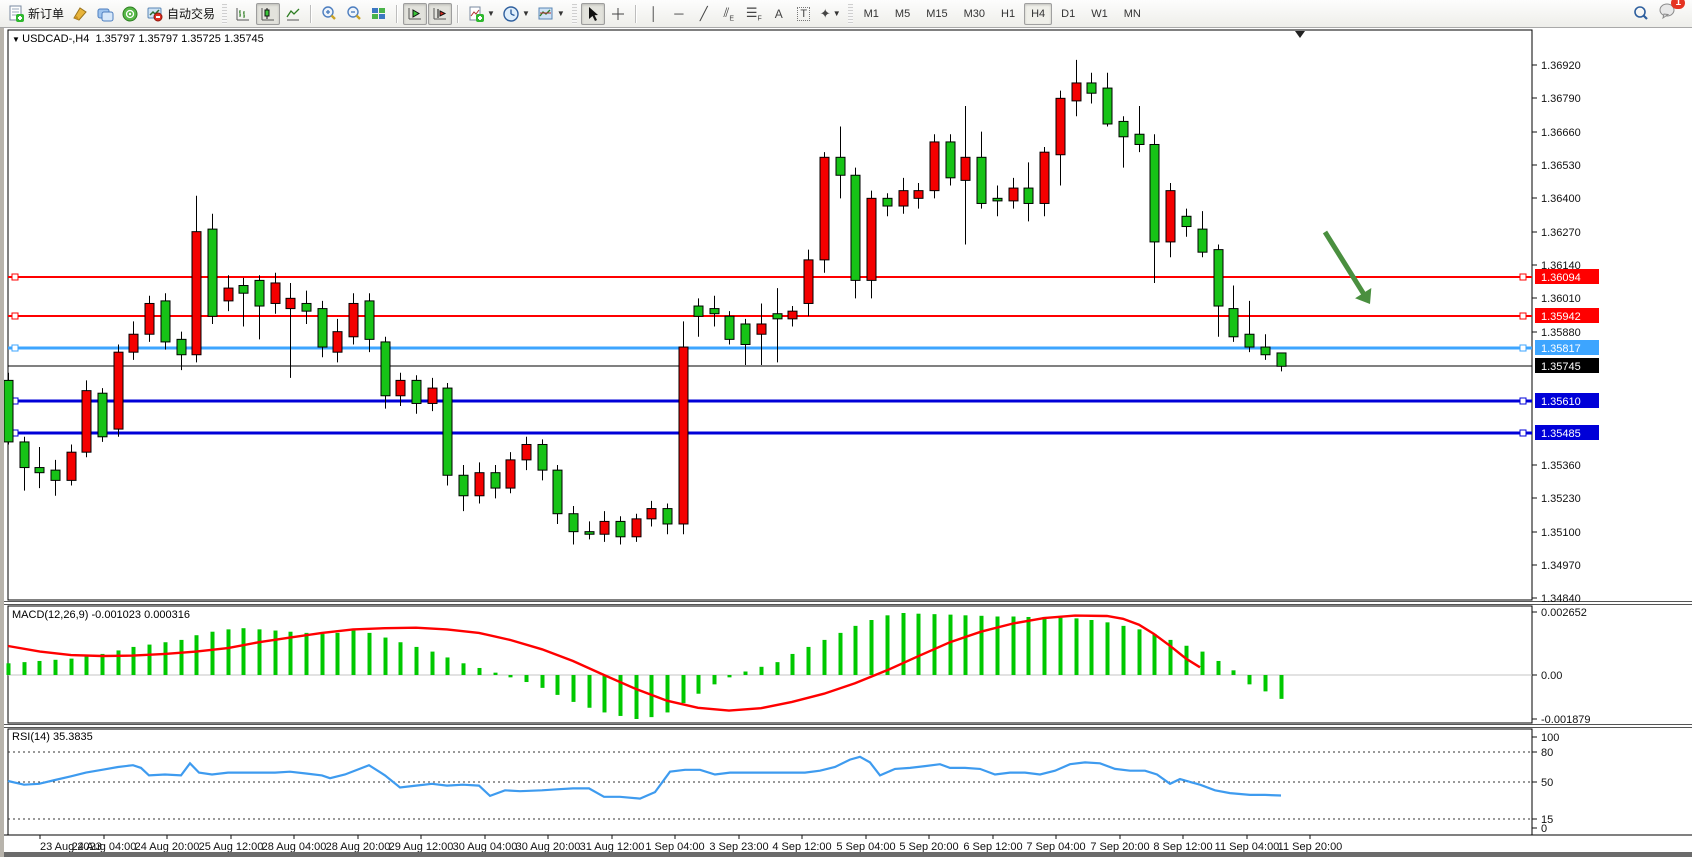  I want to click on vline-icon: │, so click(653, 13).